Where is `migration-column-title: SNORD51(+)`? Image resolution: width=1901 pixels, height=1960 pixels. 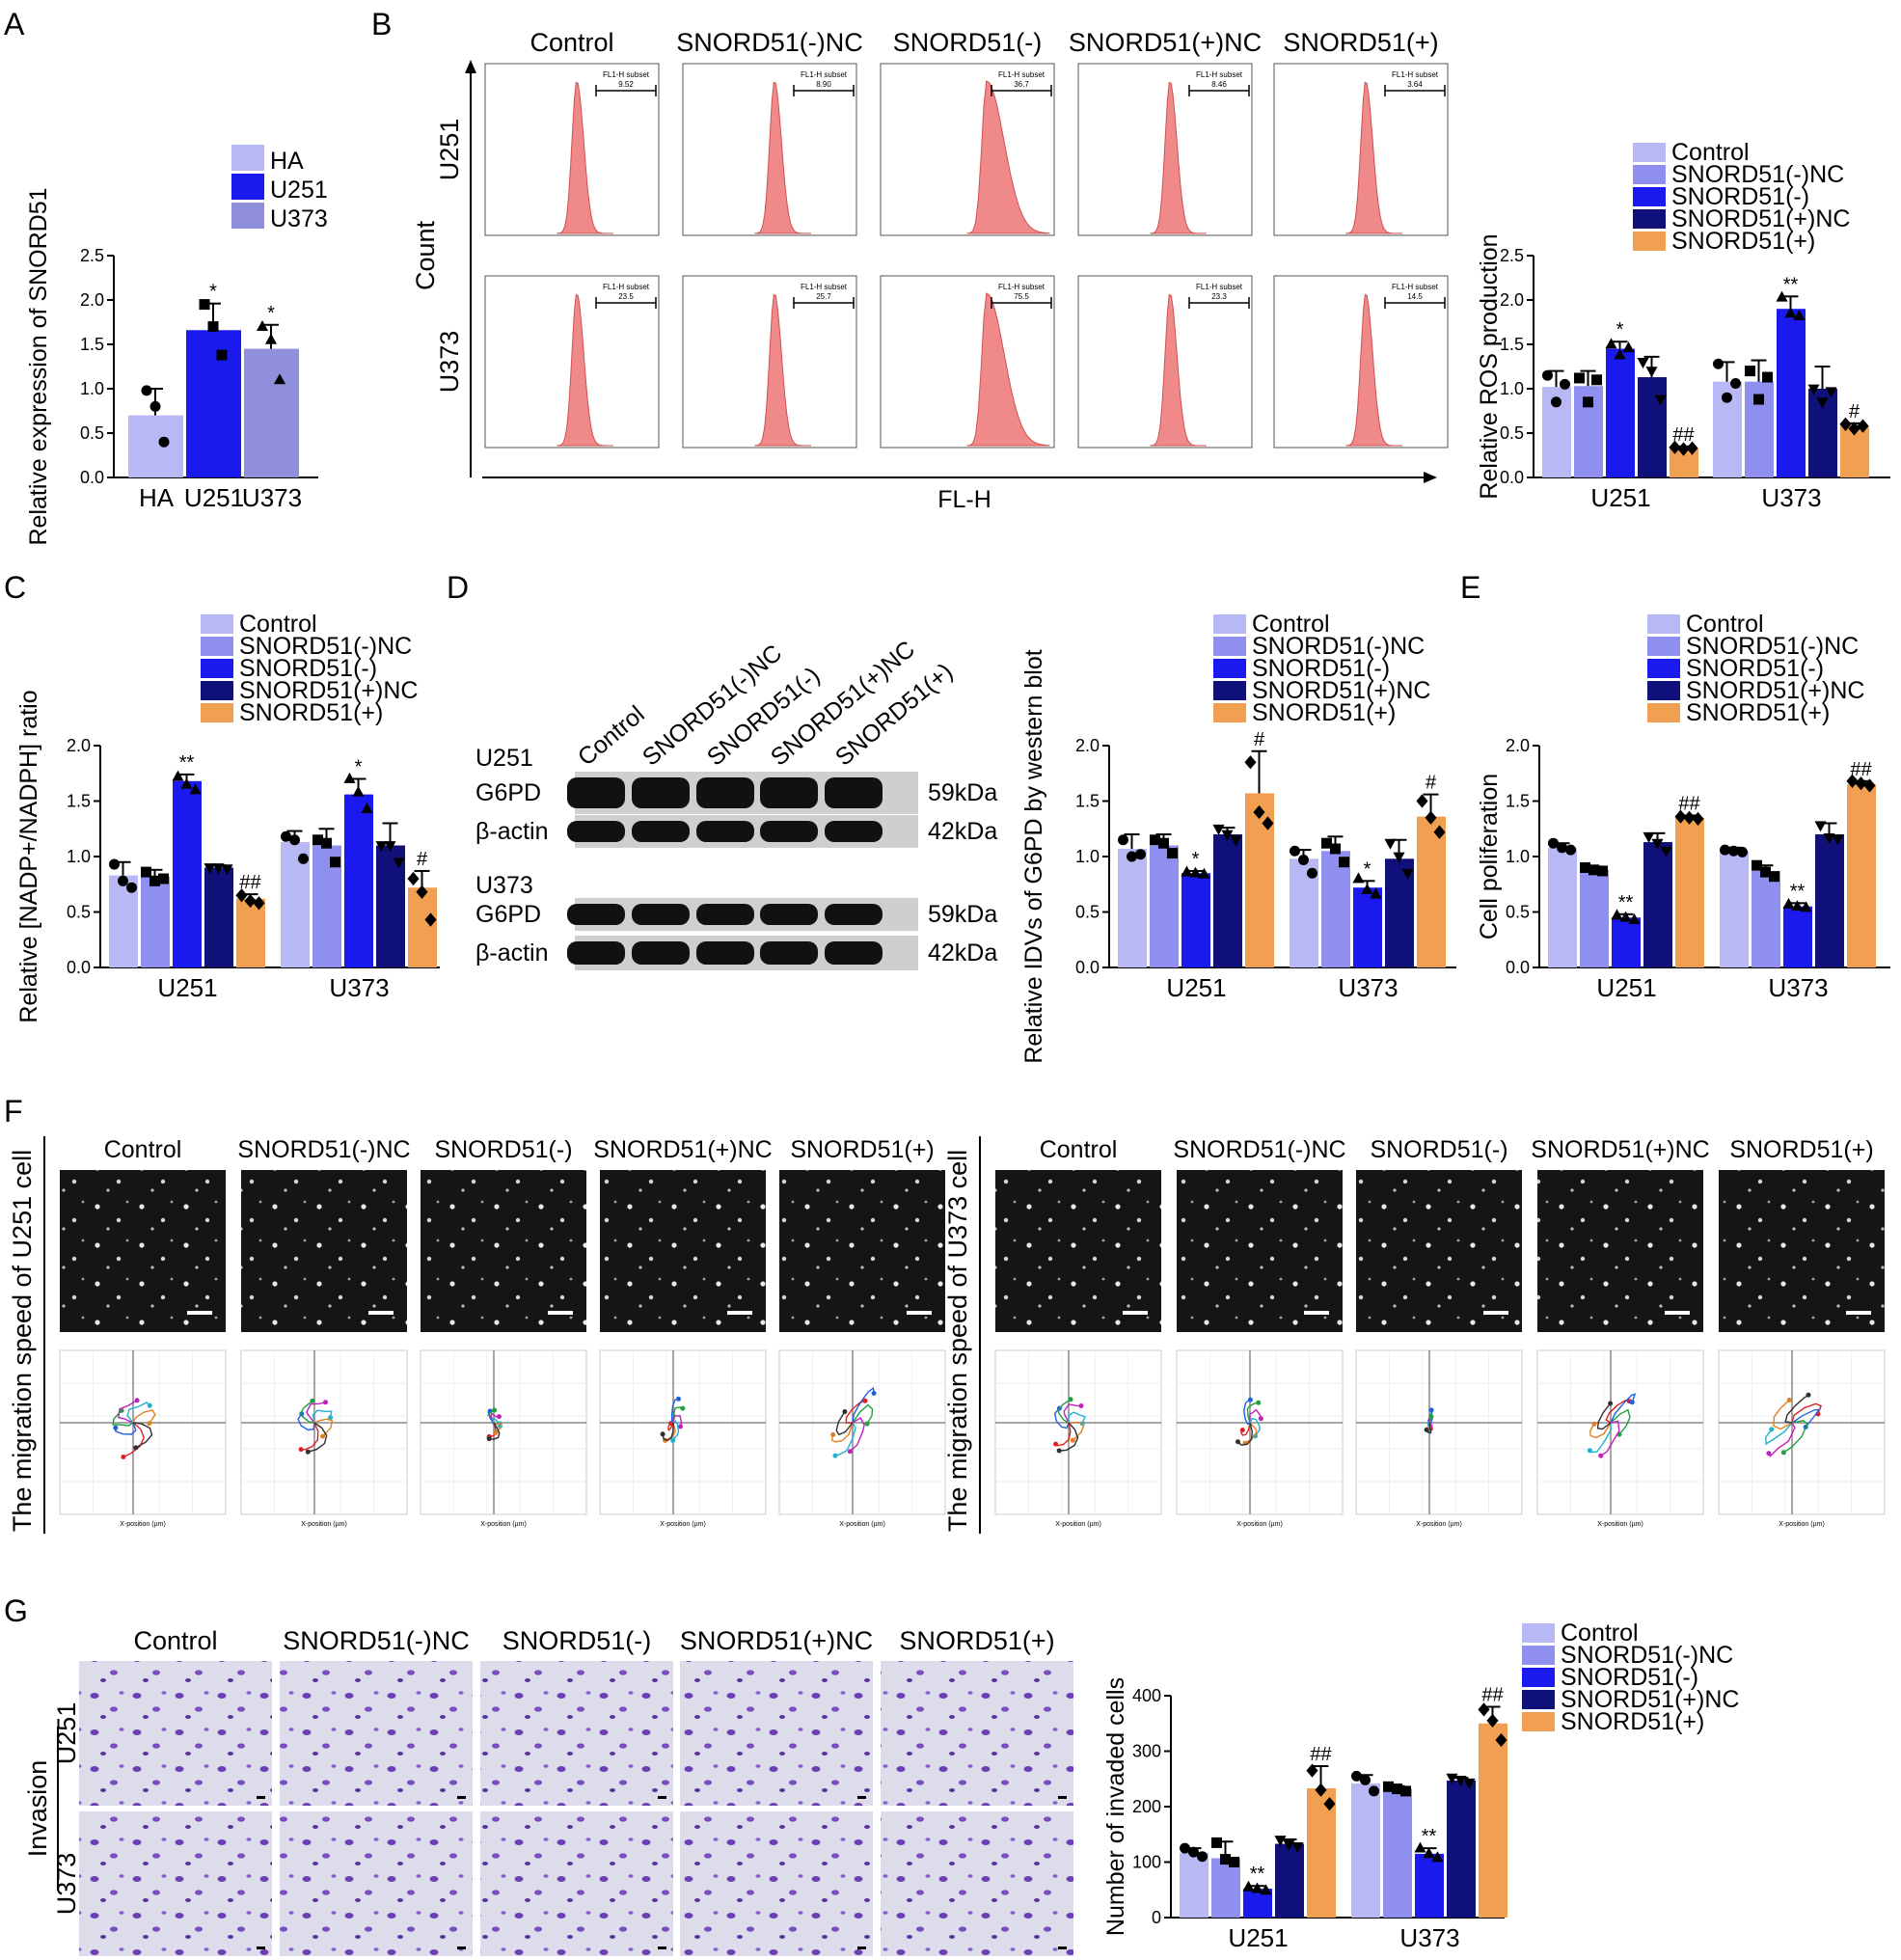 migration-column-title: SNORD51(+) is located at coordinates (1801, 1149).